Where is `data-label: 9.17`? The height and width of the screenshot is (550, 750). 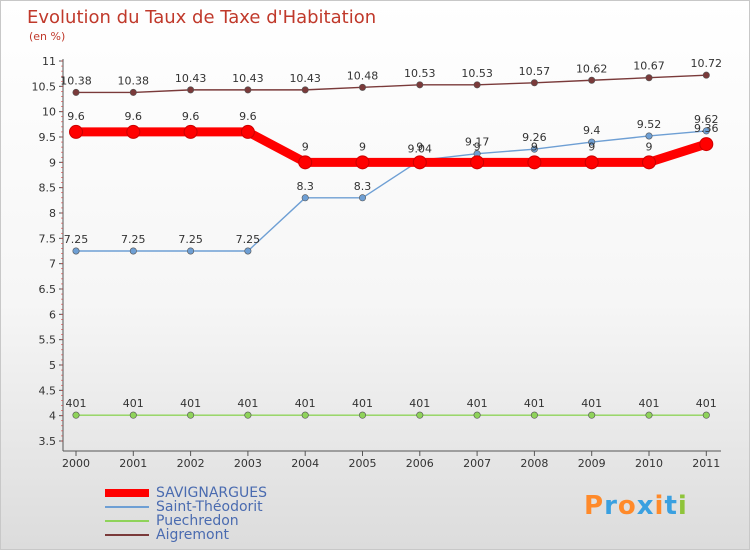 data-label: 9.17 is located at coordinates (477, 142).